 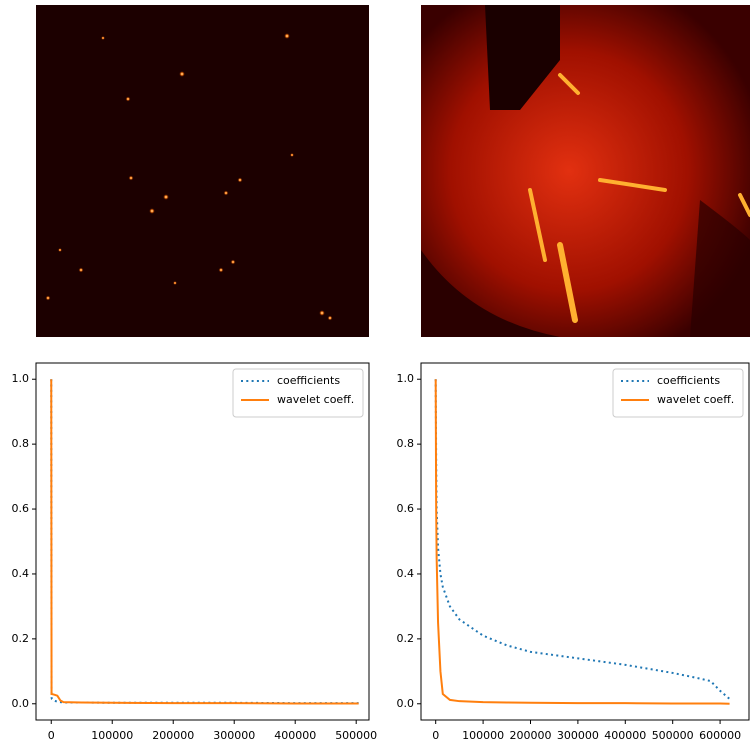 I want to click on x-tick-label: 600000, so click(x=720, y=735).